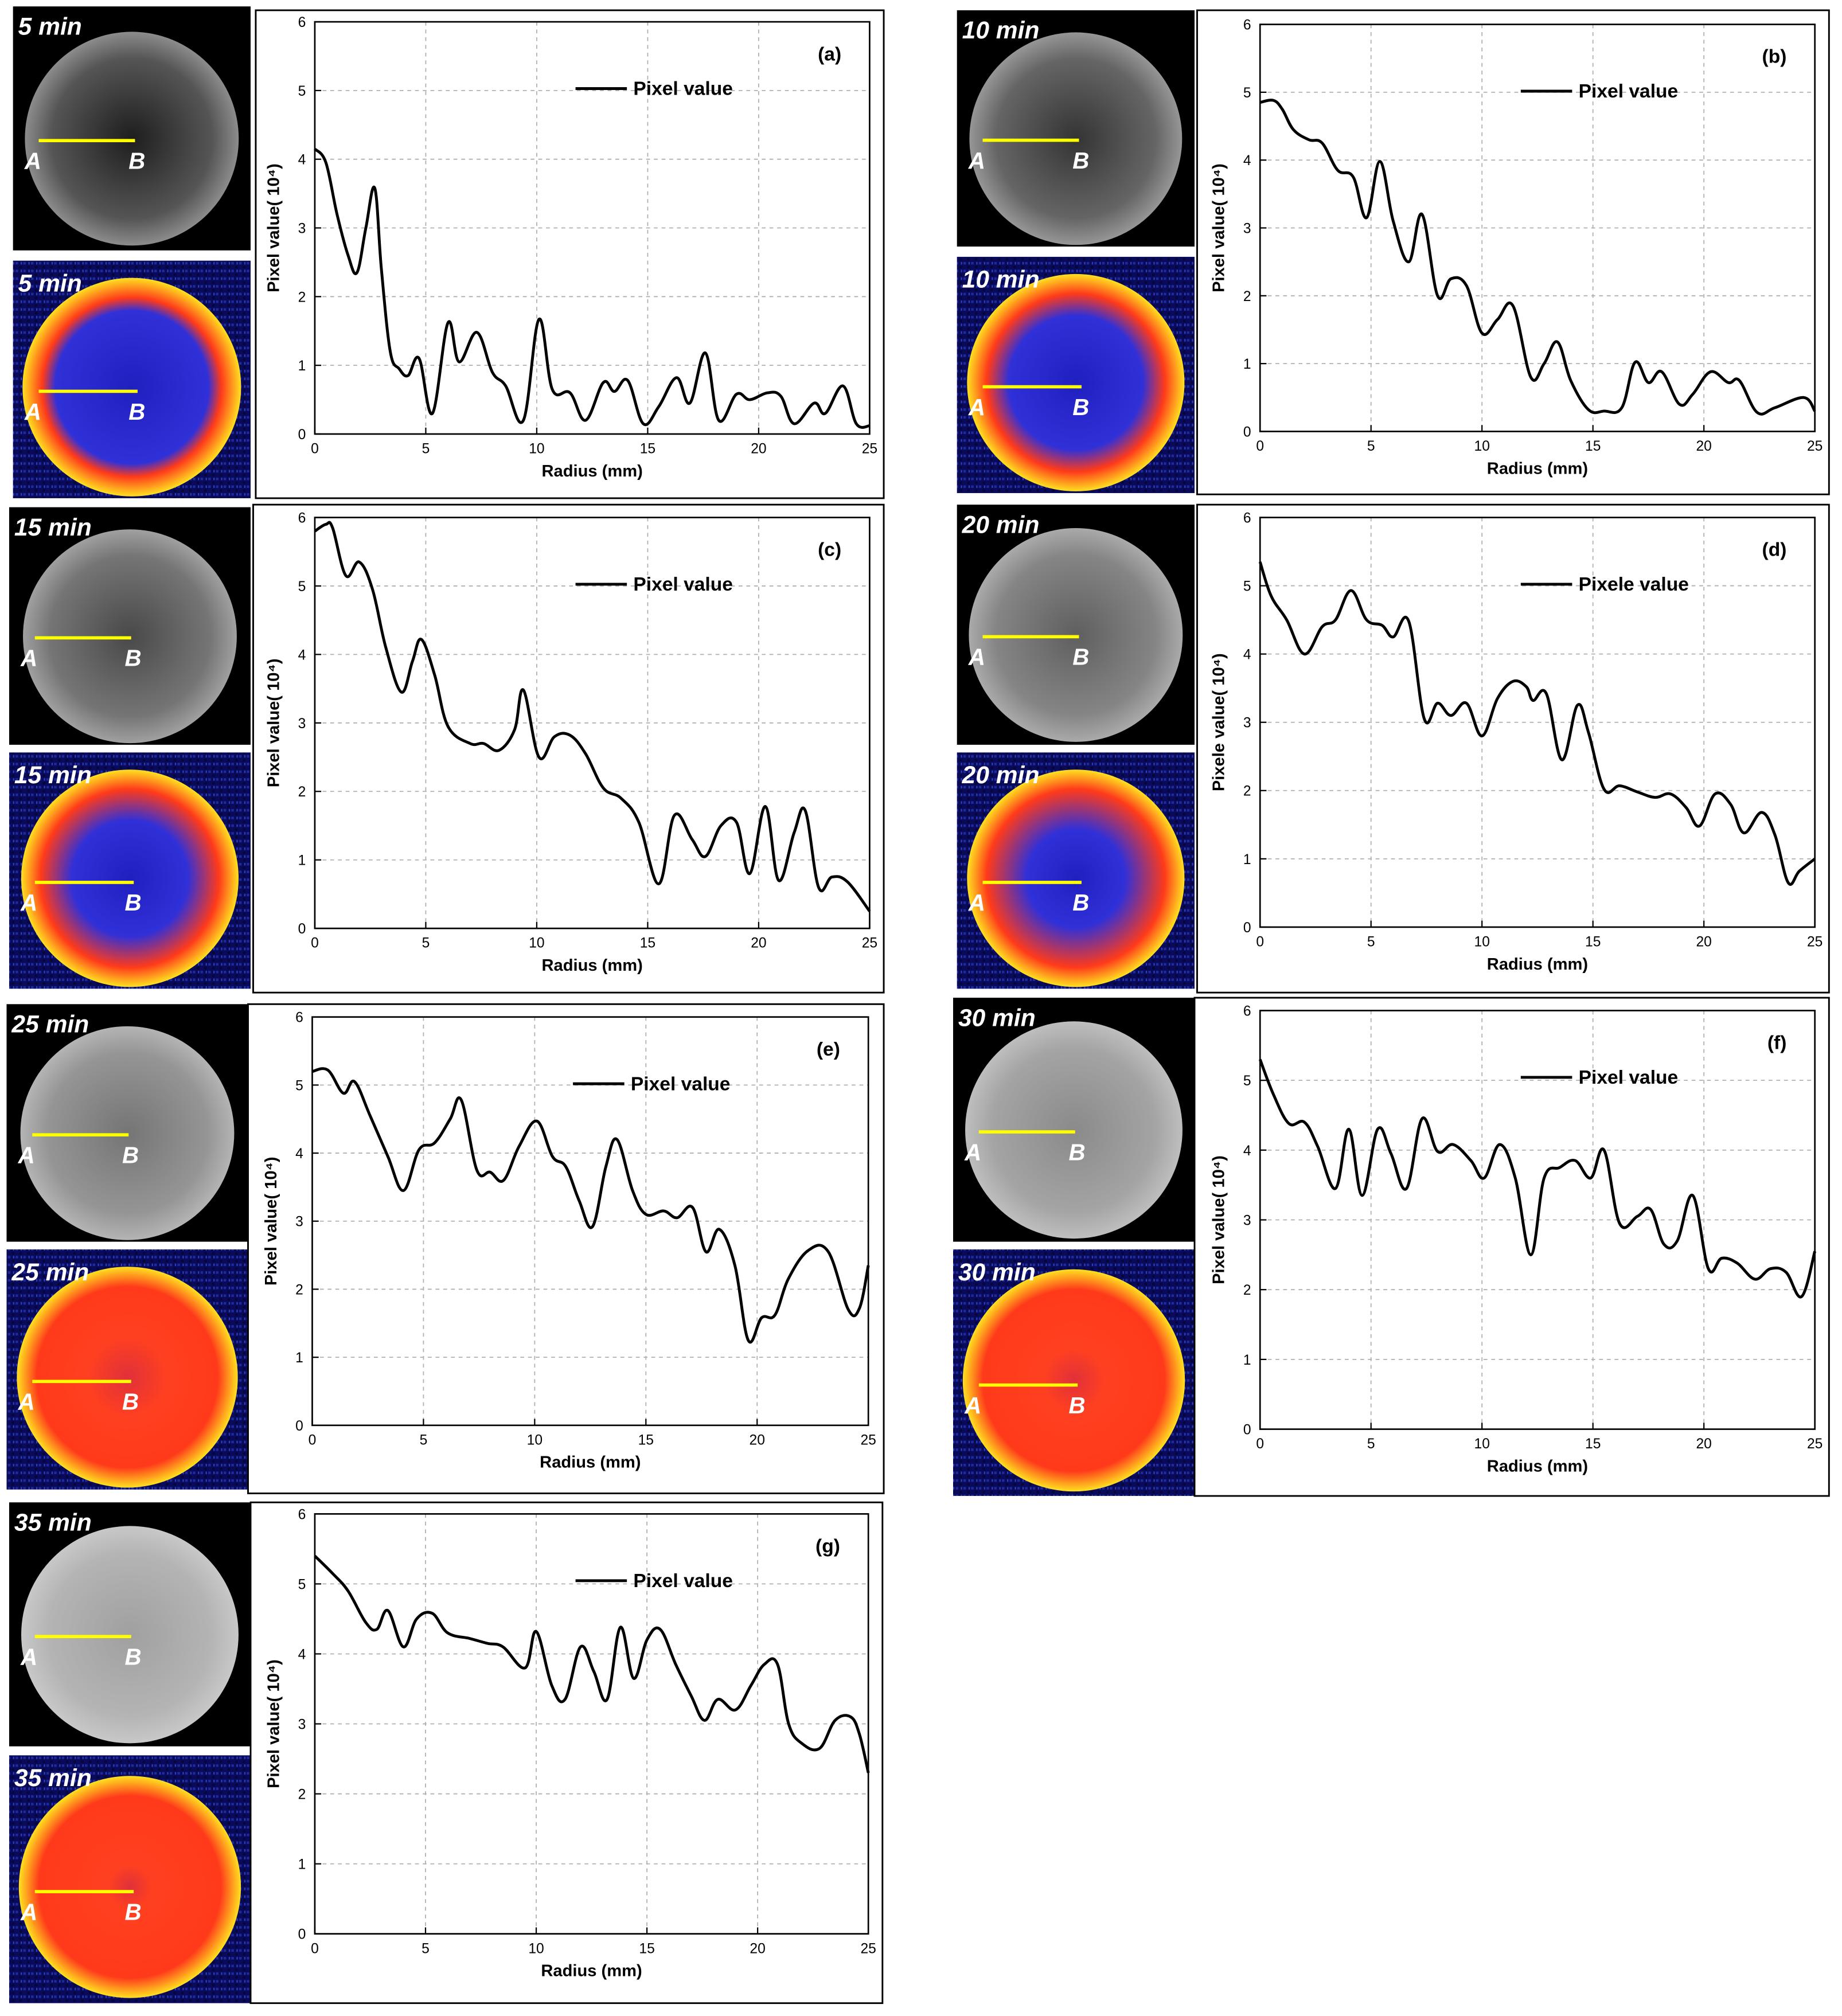  Describe the element at coordinates (997, 1272) in the screenshot. I see `time-label: 30 min` at that location.